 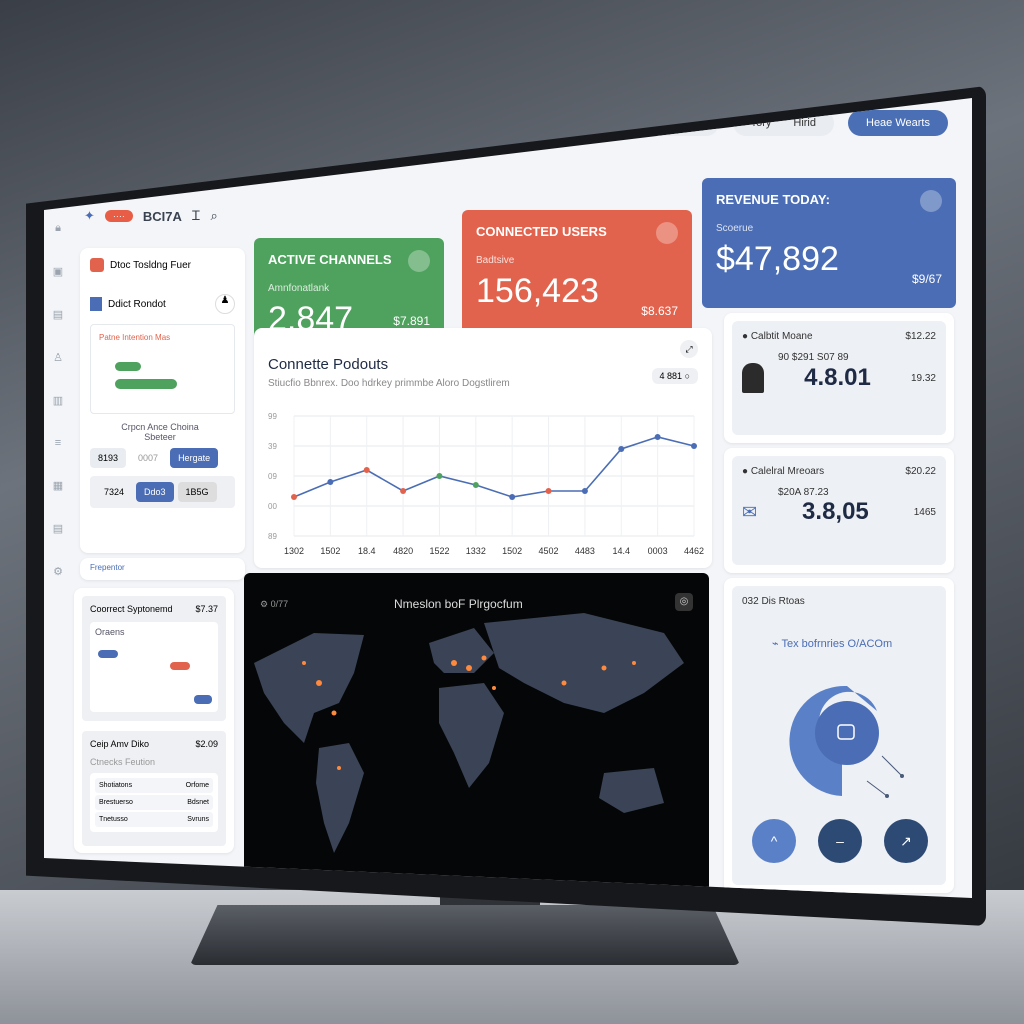 What do you see at coordinates (411, 321) in the screenshot?
I see `kpi-side-value: $7.891` at bounding box center [411, 321].